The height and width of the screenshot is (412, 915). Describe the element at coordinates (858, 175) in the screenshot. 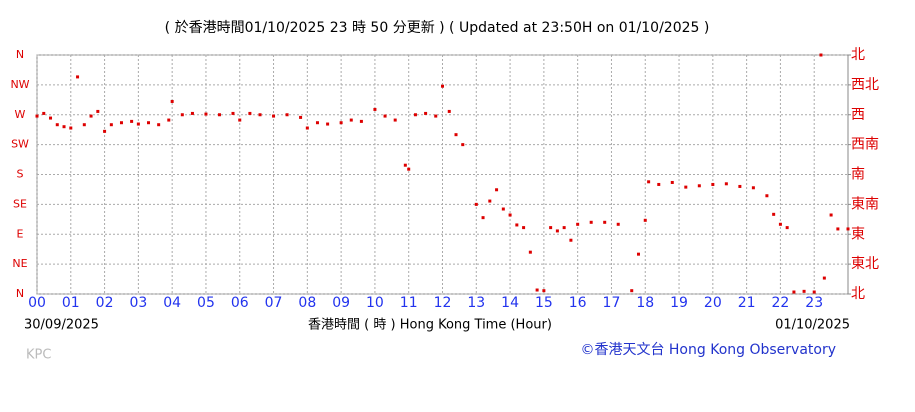

I see `y2-tick-label: 南` at that location.